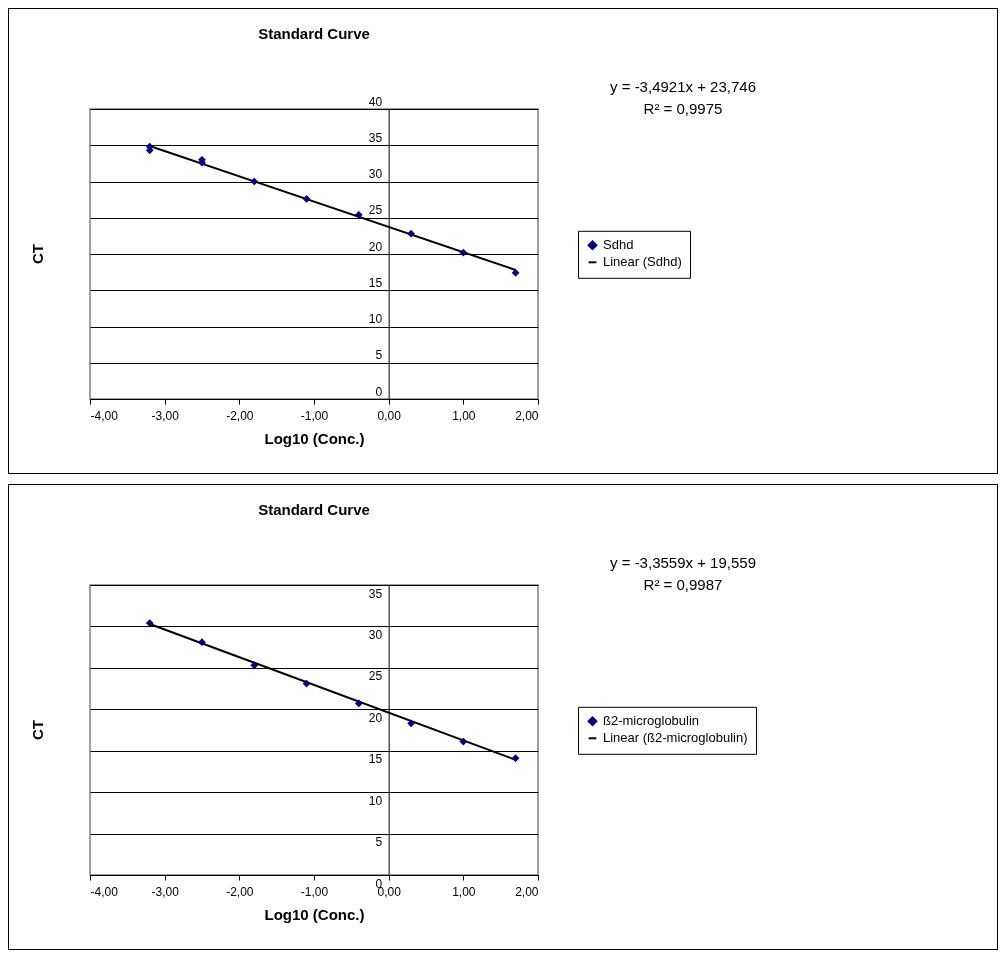 Image resolution: width=1004 pixels, height=958 pixels. Describe the element at coordinates (618, 245) in the screenshot. I see `legend-label: Sdhd` at that location.